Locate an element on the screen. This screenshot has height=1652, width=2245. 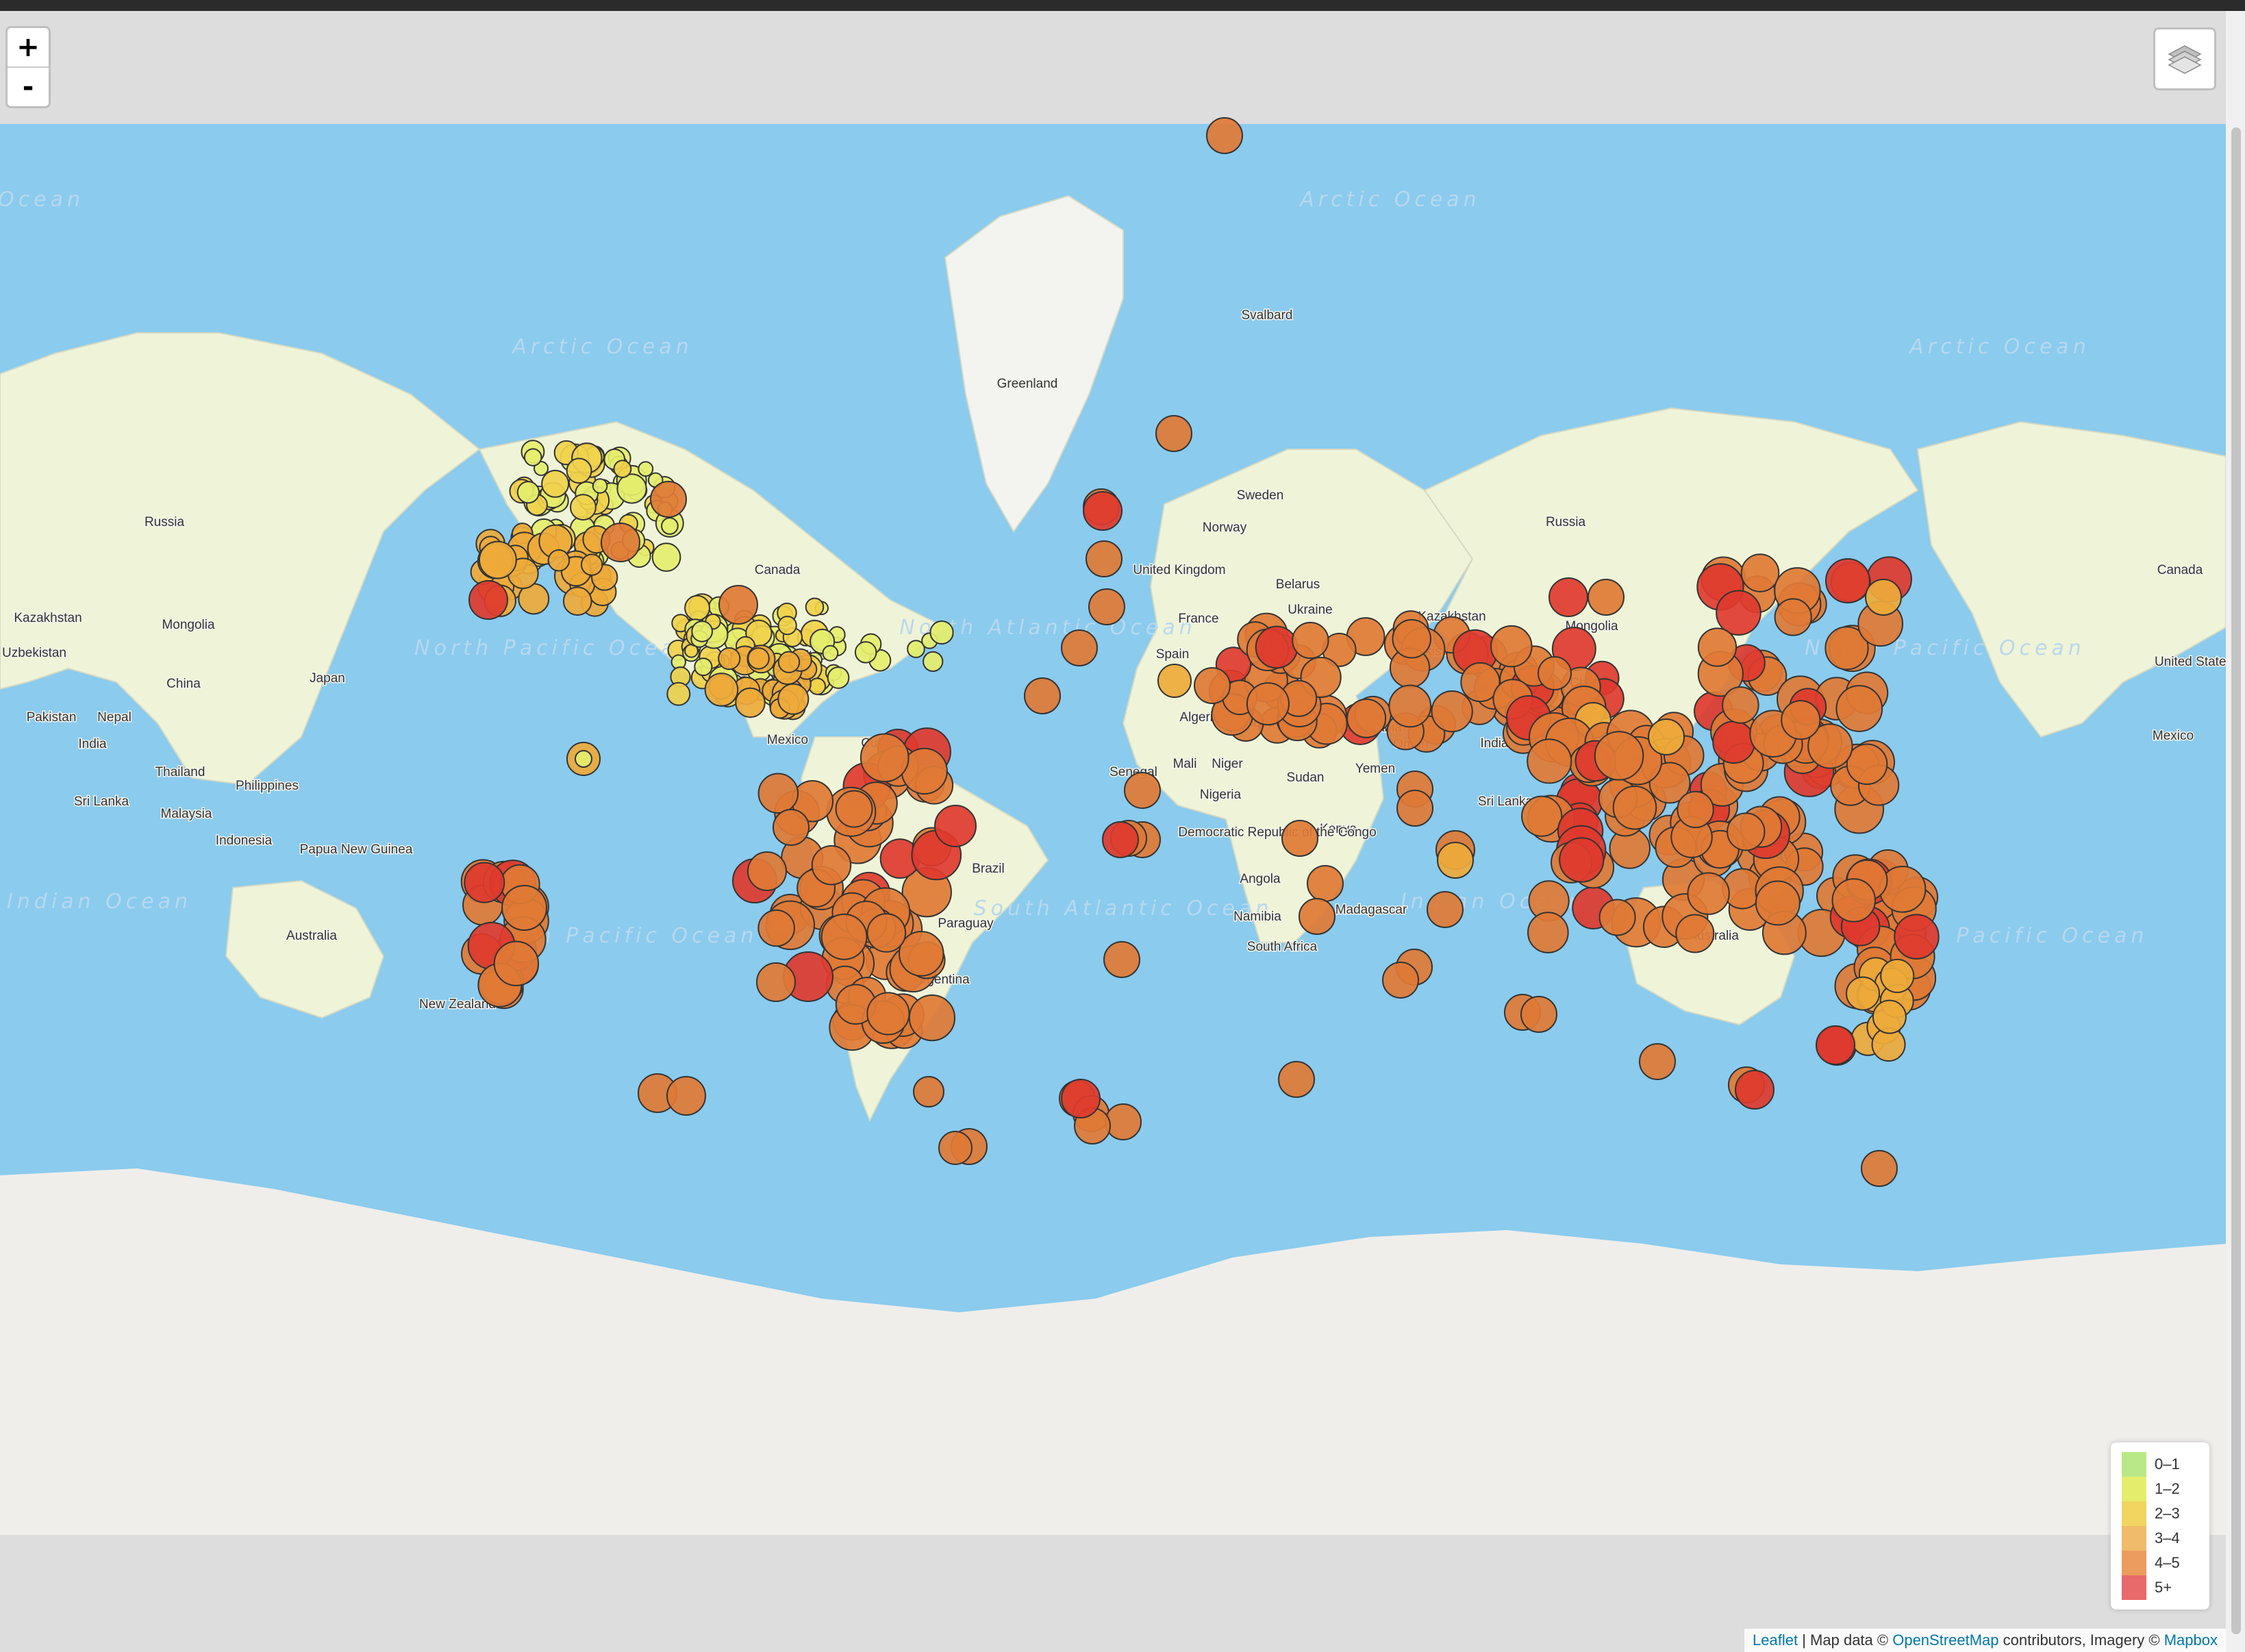
layers-control-button is located at coordinates (2184, 58).